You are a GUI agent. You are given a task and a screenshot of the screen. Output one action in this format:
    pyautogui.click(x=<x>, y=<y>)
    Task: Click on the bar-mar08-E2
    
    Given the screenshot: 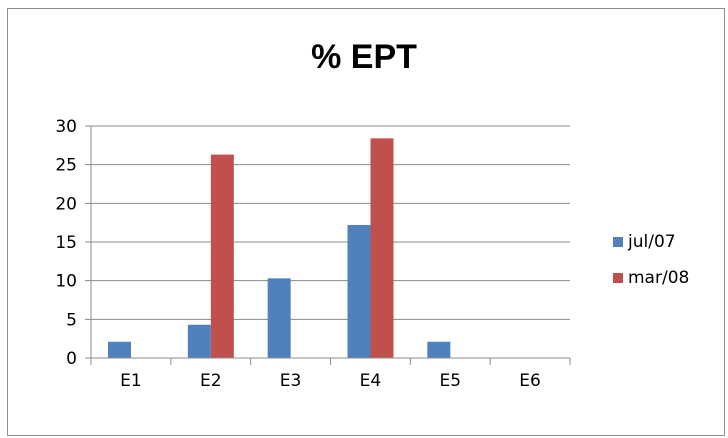 What is the action you would take?
    pyautogui.click(x=222, y=256)
    